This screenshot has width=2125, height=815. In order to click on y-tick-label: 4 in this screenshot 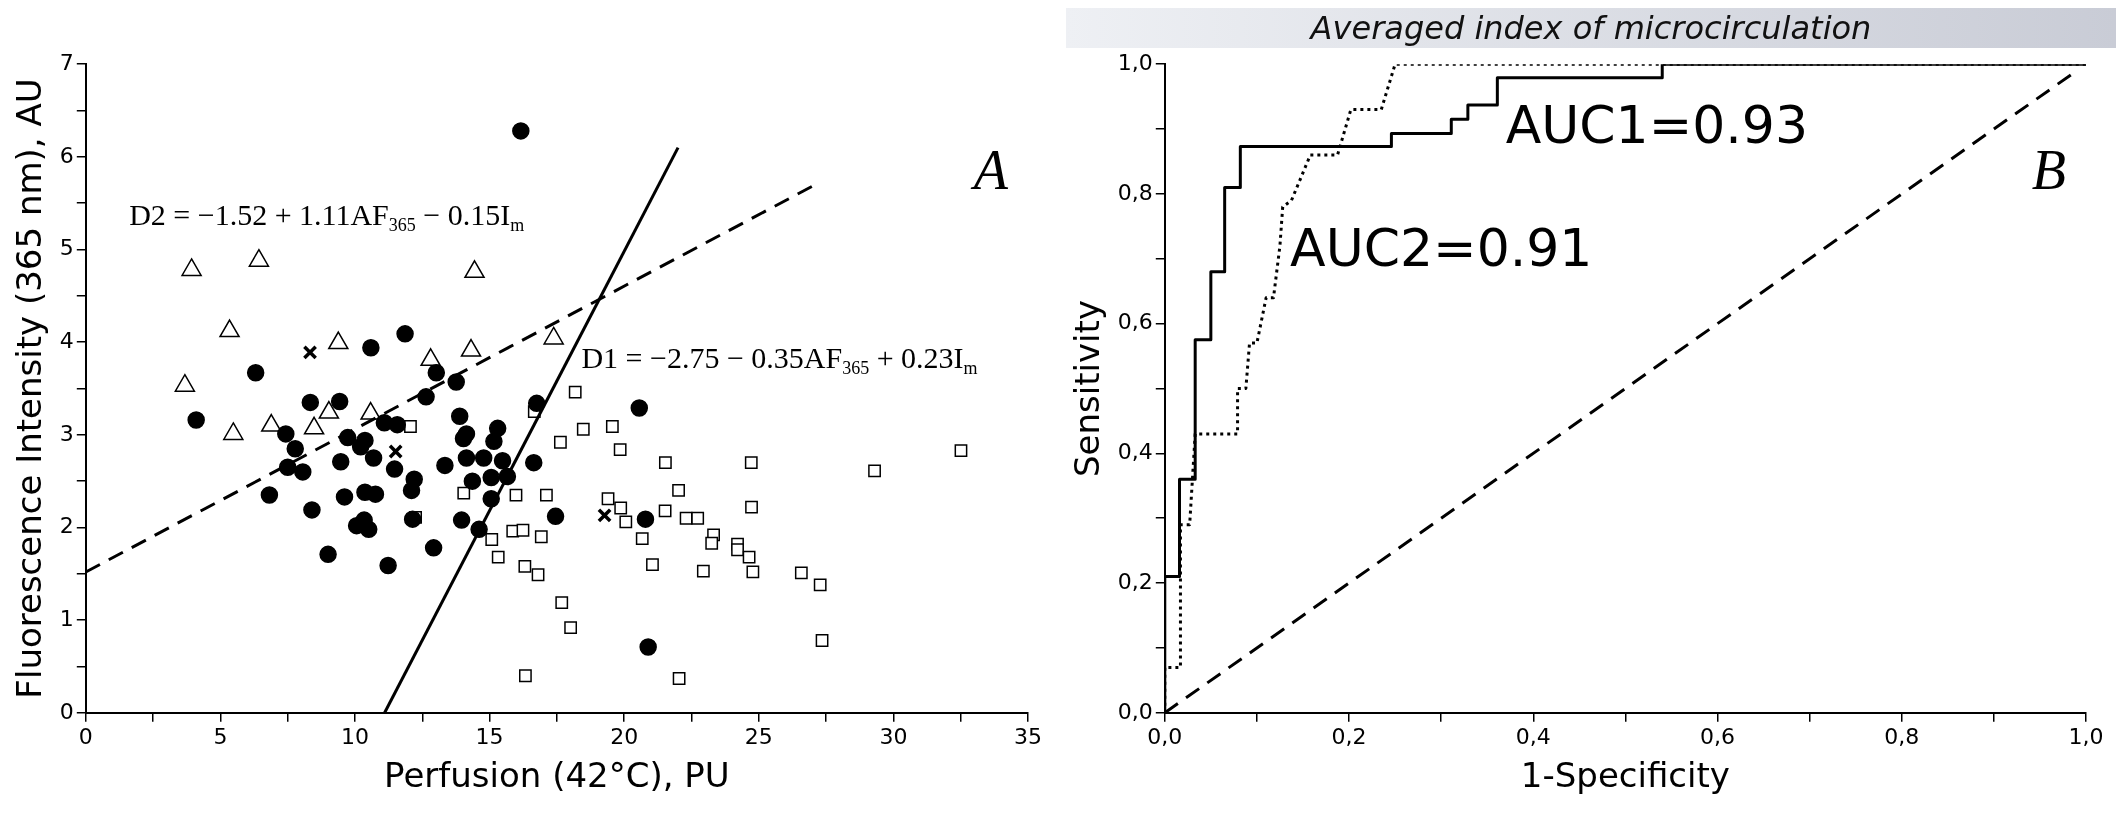, I will do `click(66, 340)`.